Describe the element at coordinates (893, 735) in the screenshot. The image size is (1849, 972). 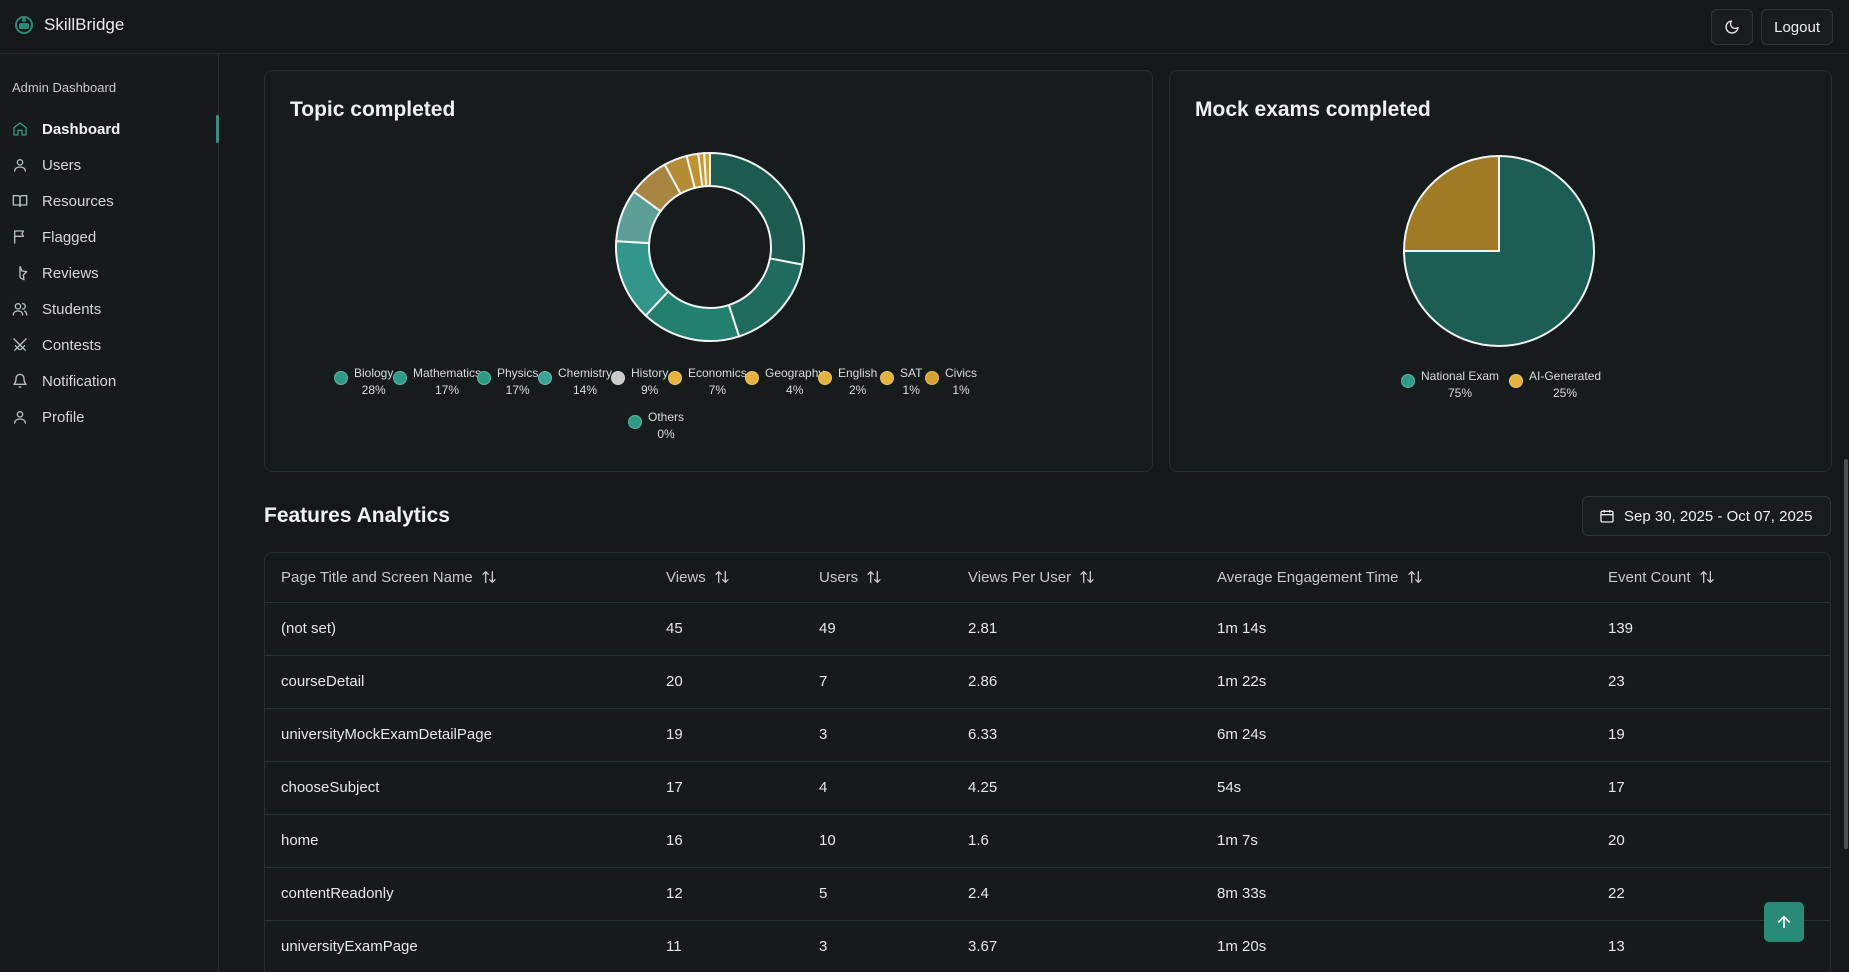
I see `table-cell-users: 3` at that location.